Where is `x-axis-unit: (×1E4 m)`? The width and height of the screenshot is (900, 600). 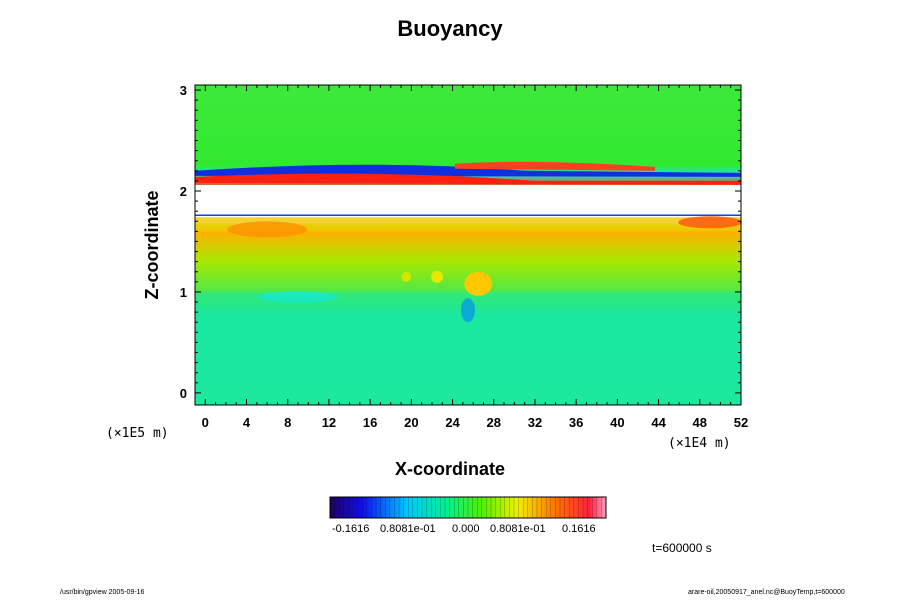 x-axis-unit: (×1E4 m) is located at coordinates (699, 443).